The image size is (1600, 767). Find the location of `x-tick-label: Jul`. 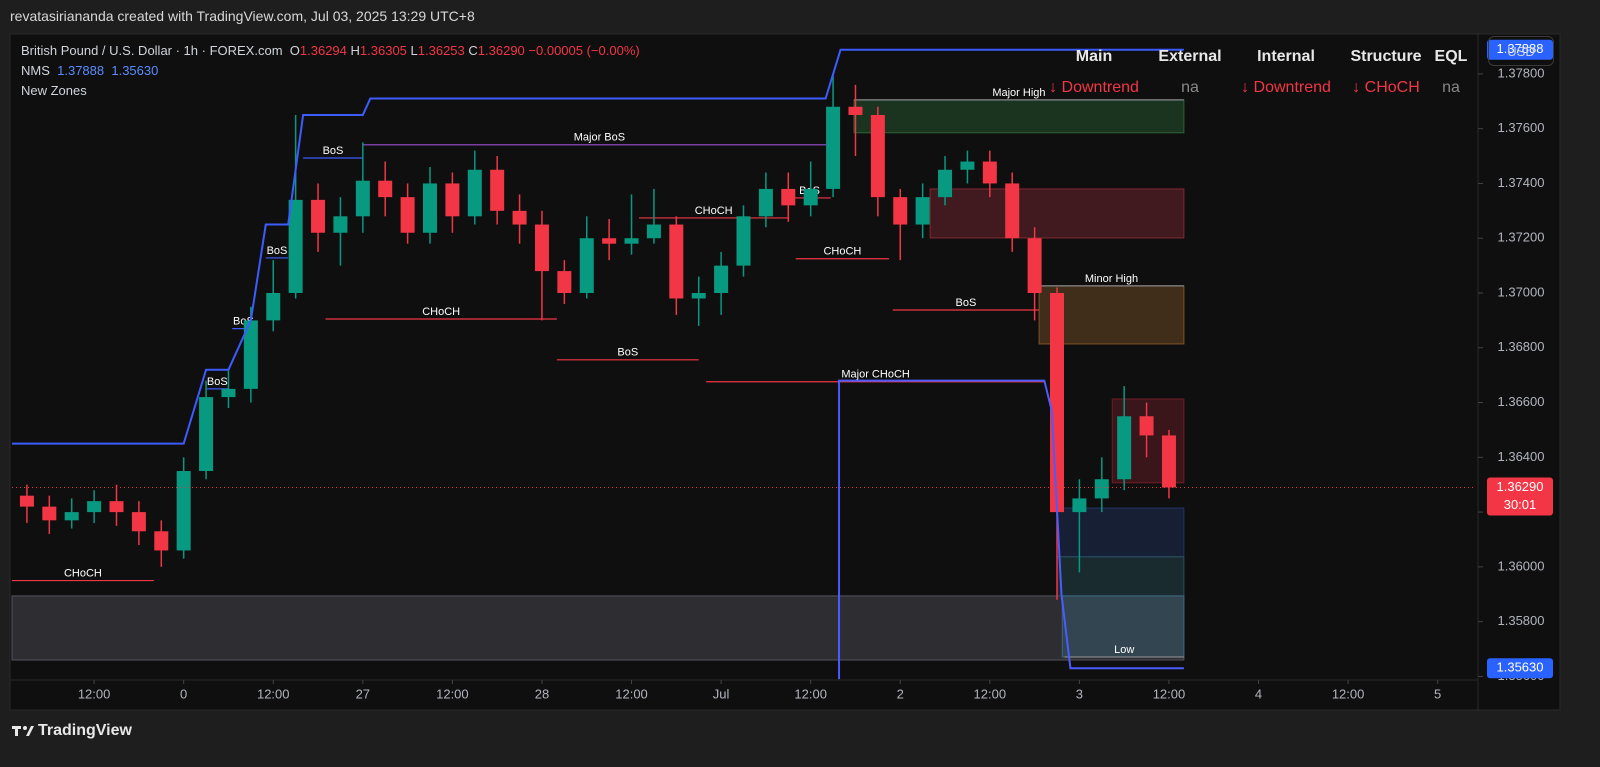

x-tick-label: Jul is located at coordinates (721, 693).